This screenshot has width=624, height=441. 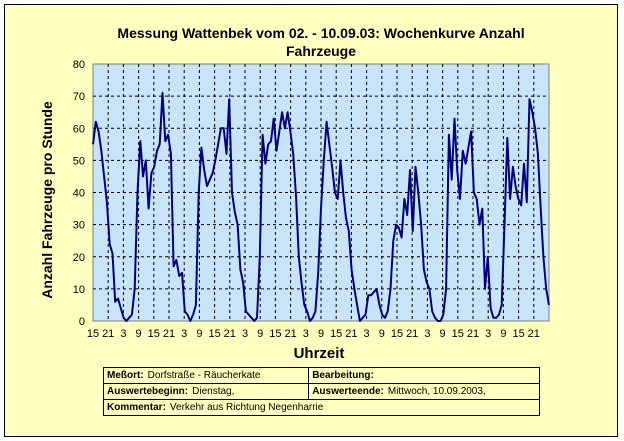 What do you see at coordinates (436, 391) in the screenshot?
I see `auswerteende-value: Mittwoch, 10.09.2003,` at bounding box center [436, 391].